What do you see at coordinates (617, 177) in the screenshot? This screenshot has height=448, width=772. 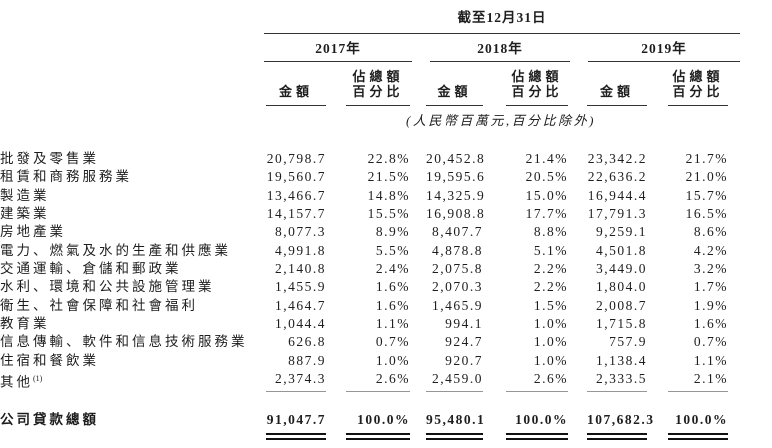 I see `amount-2019: 22,636.2` at bounding box center [617, 177].